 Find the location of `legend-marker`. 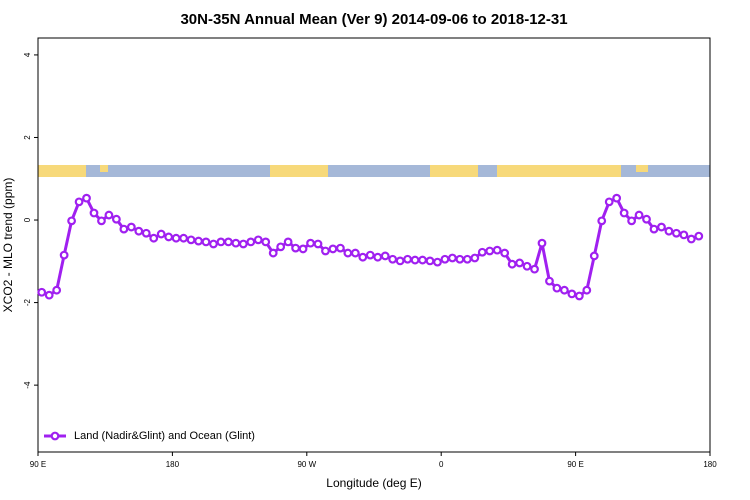

legend-marker is located at coordinates (55, 436).